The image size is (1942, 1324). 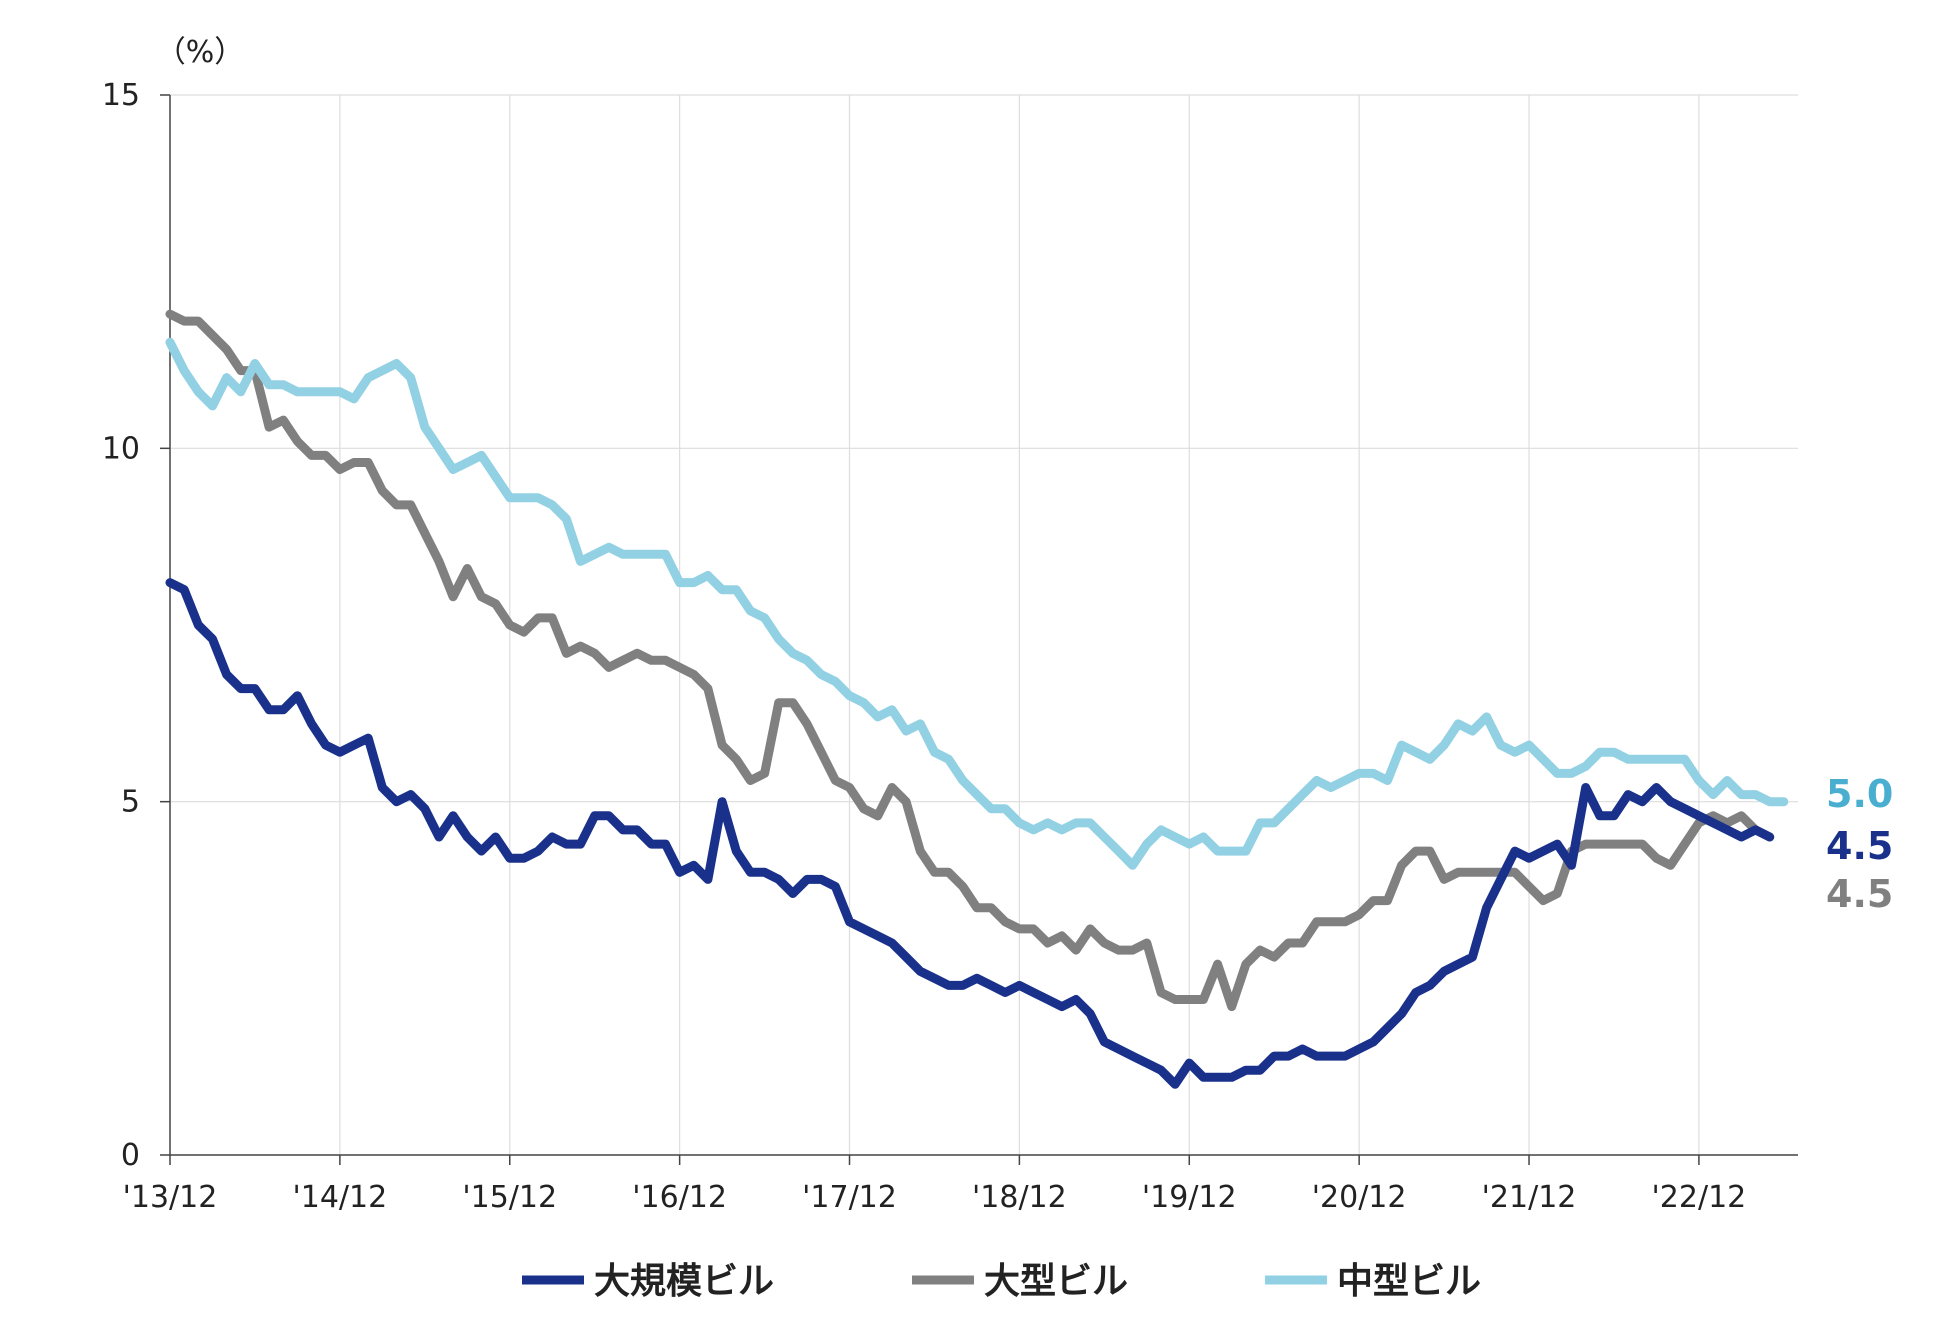 What do you see at coordinates (130, 1155) in the screenshot?
I see `y-tick-label: 0` at bounding box center [130, 1155].